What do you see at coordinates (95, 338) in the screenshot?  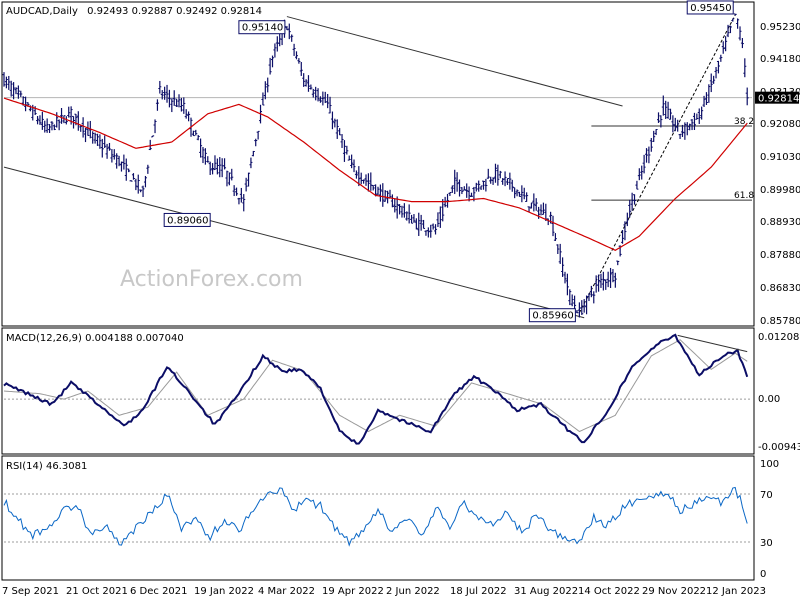 I see `macd-title: MACD(12,26,9) 0.004188 0.007040` at bounding box center [95, 338].